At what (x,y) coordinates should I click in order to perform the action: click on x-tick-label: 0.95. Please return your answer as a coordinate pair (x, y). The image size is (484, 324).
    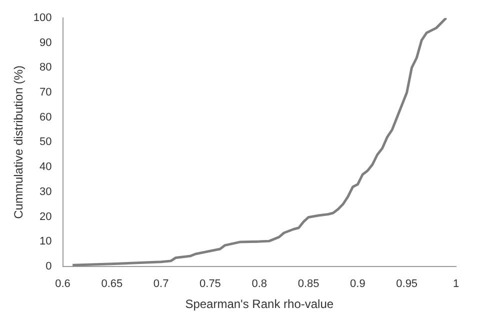
    Looking at the image, I should click on (407, 284).